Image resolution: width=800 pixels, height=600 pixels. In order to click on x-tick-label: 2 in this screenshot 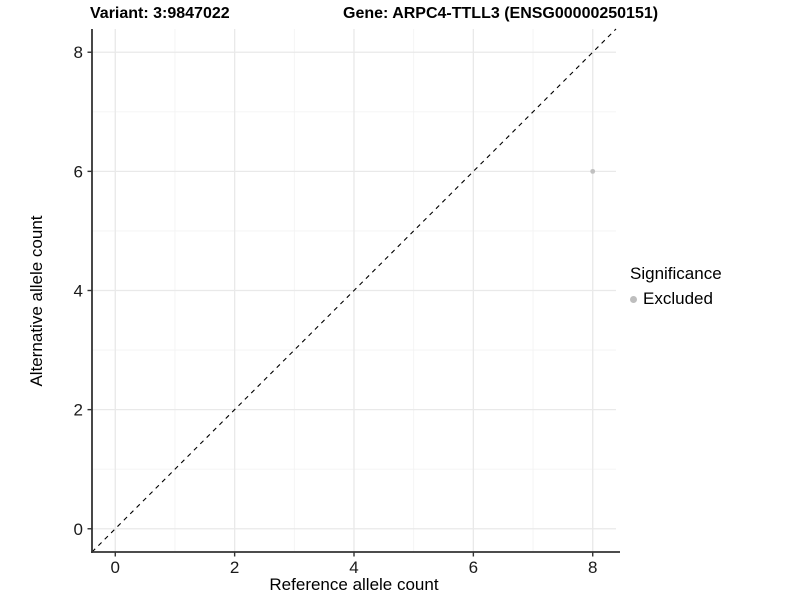, I will do `click(234, 567)`.